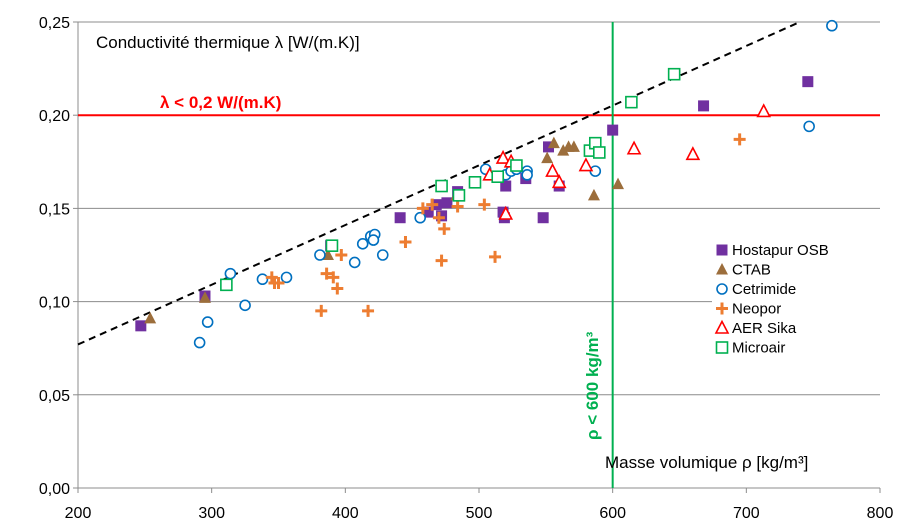 The height and width of the screenshot is (527, 899). What do you see at coordinates (479, 513) in the screenshot?
I see `x-tick-label: 500` at bounding box center [479, 513].